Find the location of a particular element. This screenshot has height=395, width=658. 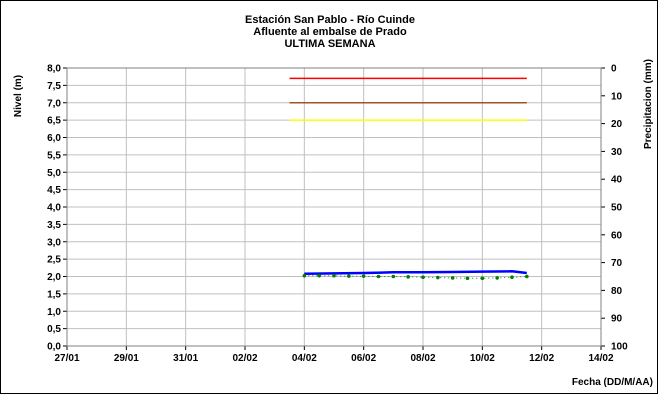

y-left-tick-label: 6,5 is located at coordinates (54, 121).